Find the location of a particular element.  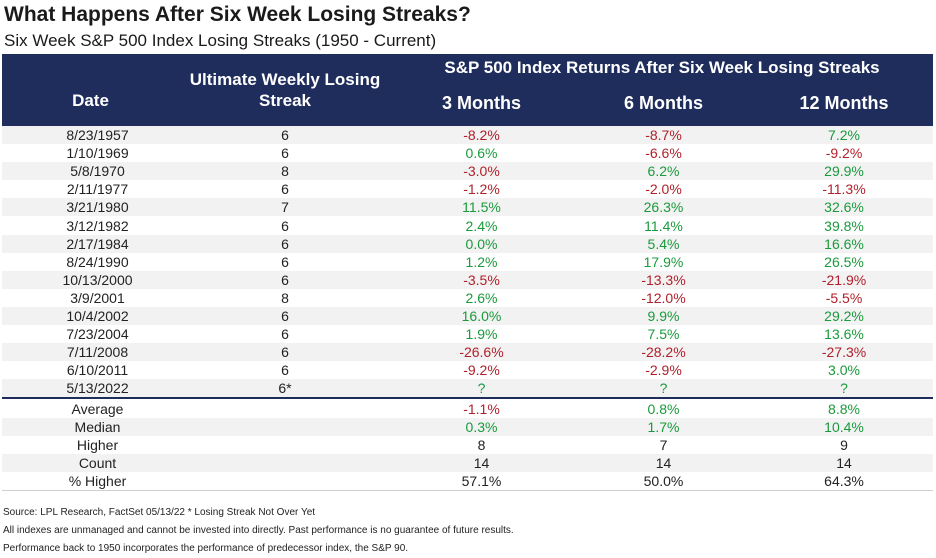

table-row: 3/9/2001 8 2.6% -12.0% -5.5% is located at coordinates (468, 297).